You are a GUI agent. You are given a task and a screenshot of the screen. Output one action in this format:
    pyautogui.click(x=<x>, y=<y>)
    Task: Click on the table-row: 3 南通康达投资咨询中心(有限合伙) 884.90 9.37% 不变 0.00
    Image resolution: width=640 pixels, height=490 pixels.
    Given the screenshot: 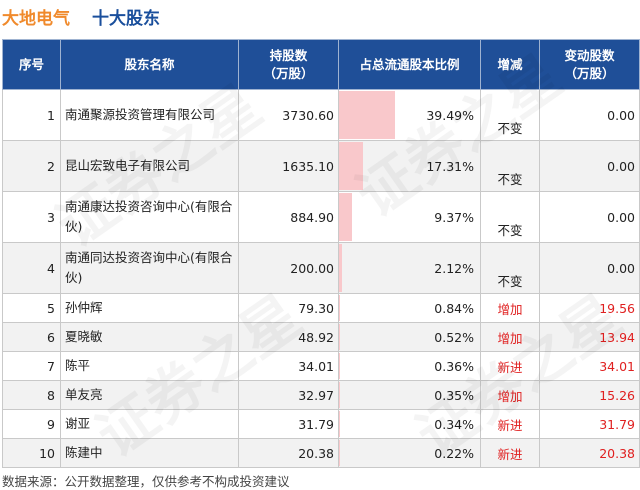 What is the action you would take?
    pyautogui.click(x=321, y=217)
    